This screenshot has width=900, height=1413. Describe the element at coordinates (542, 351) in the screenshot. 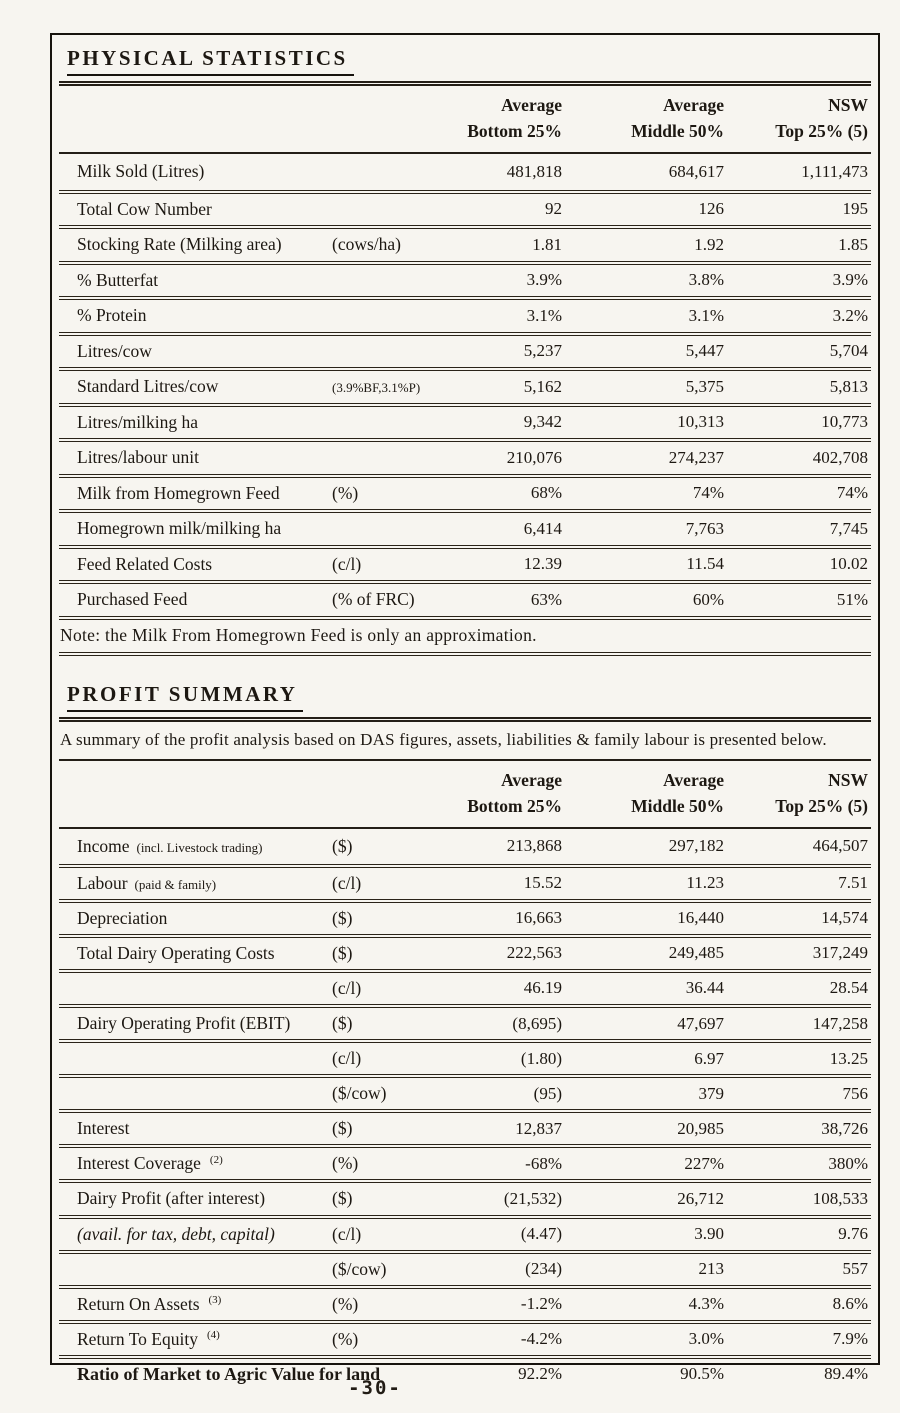

I see `row-value-bottom25: 5,237` at that location.